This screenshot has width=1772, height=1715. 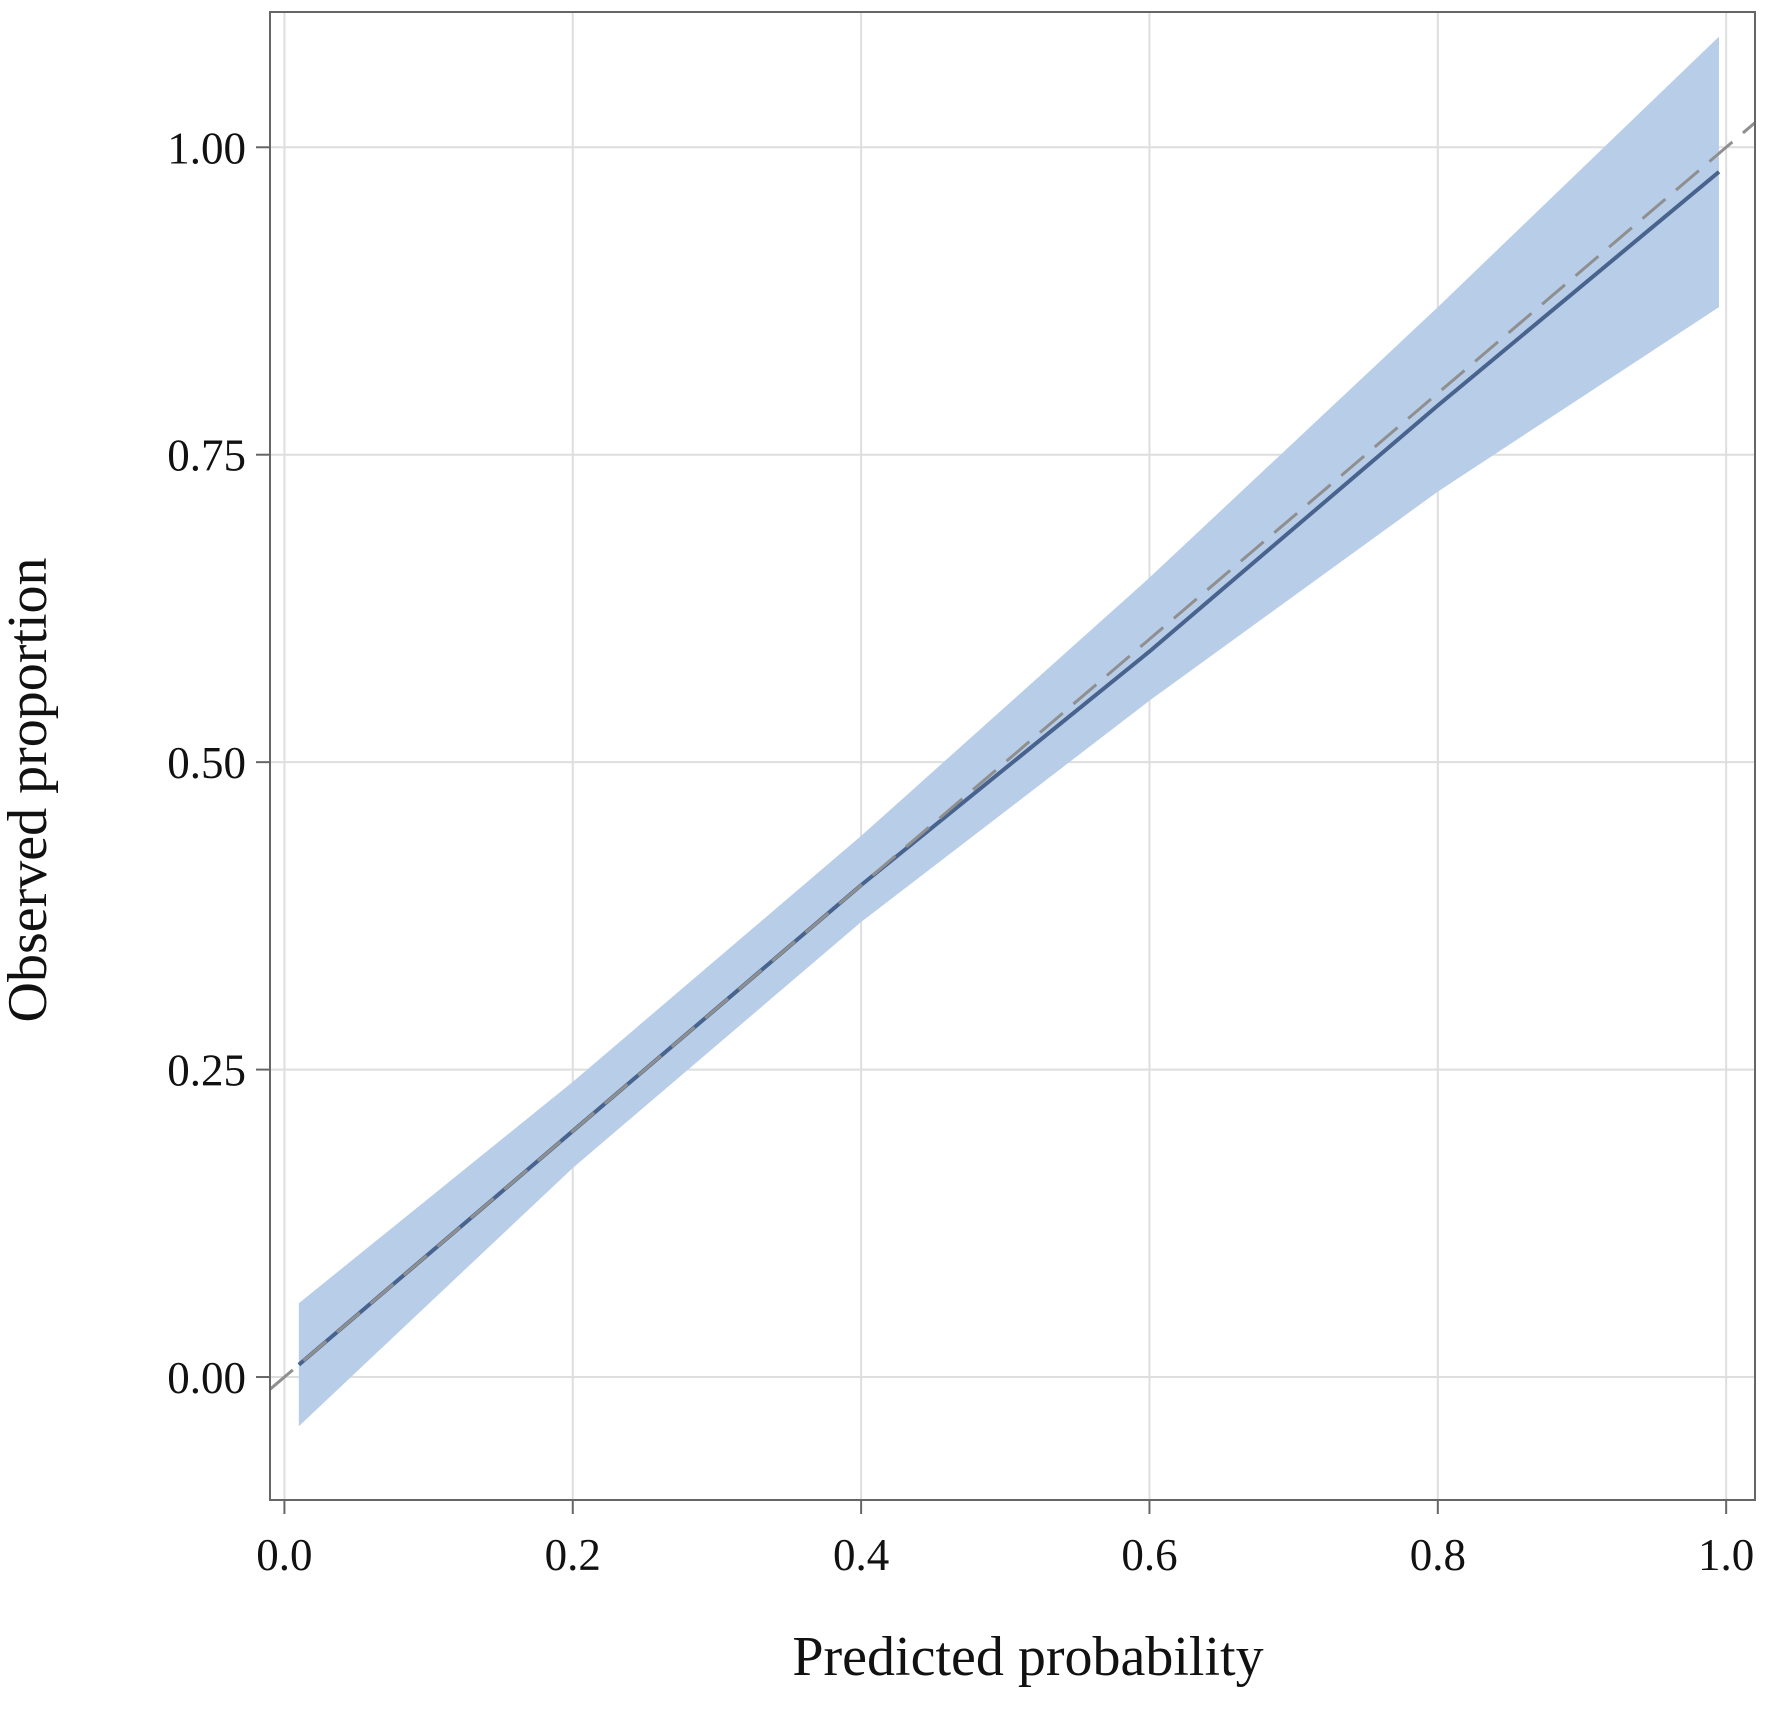 I want to click on x-tick-label: 0.0, so click(x=284, y=1555).